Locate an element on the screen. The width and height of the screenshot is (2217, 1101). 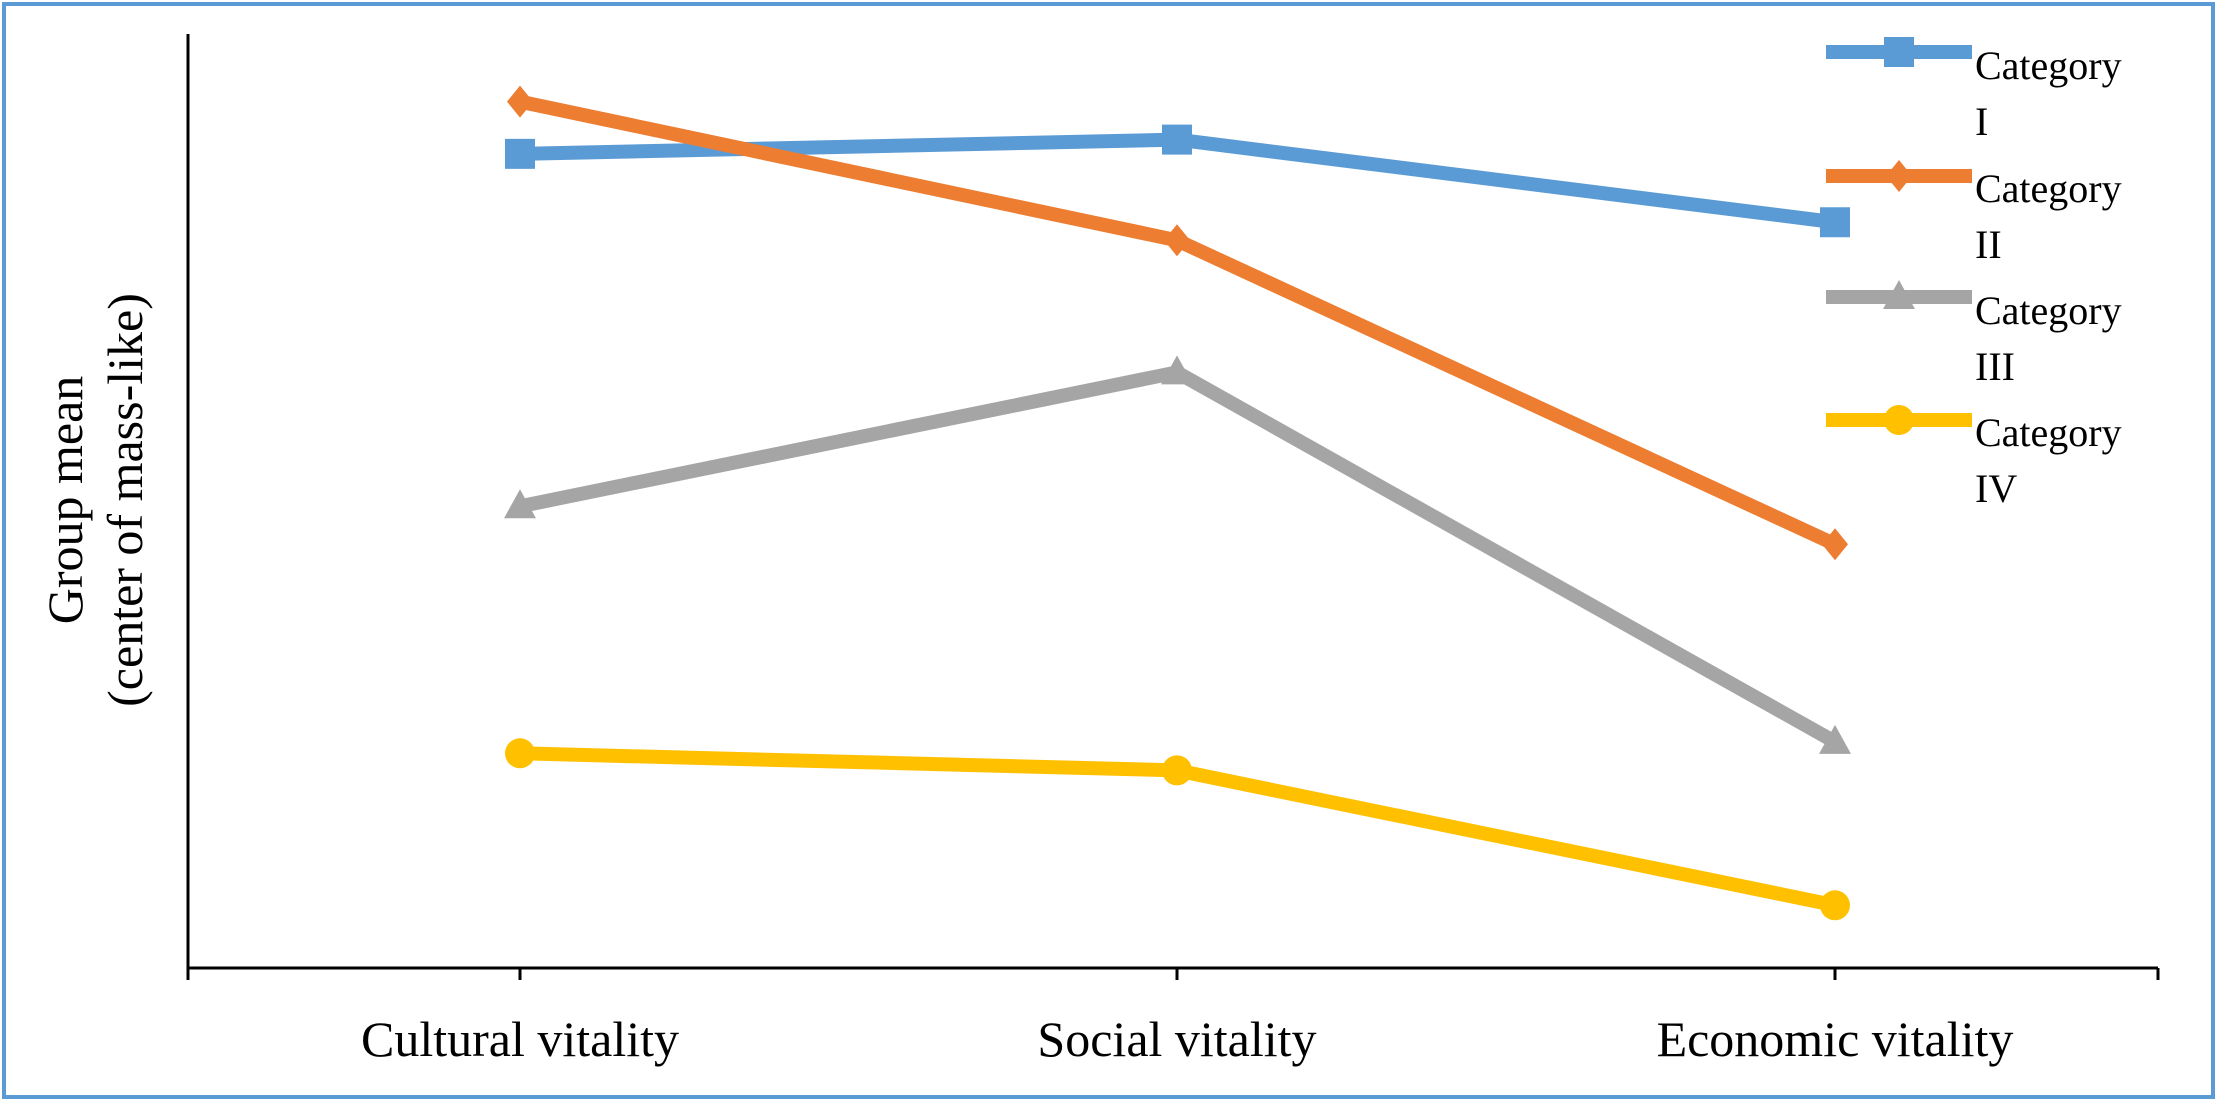
data-point-category-ii-social-vitality is located at coordinates (1177, 240).